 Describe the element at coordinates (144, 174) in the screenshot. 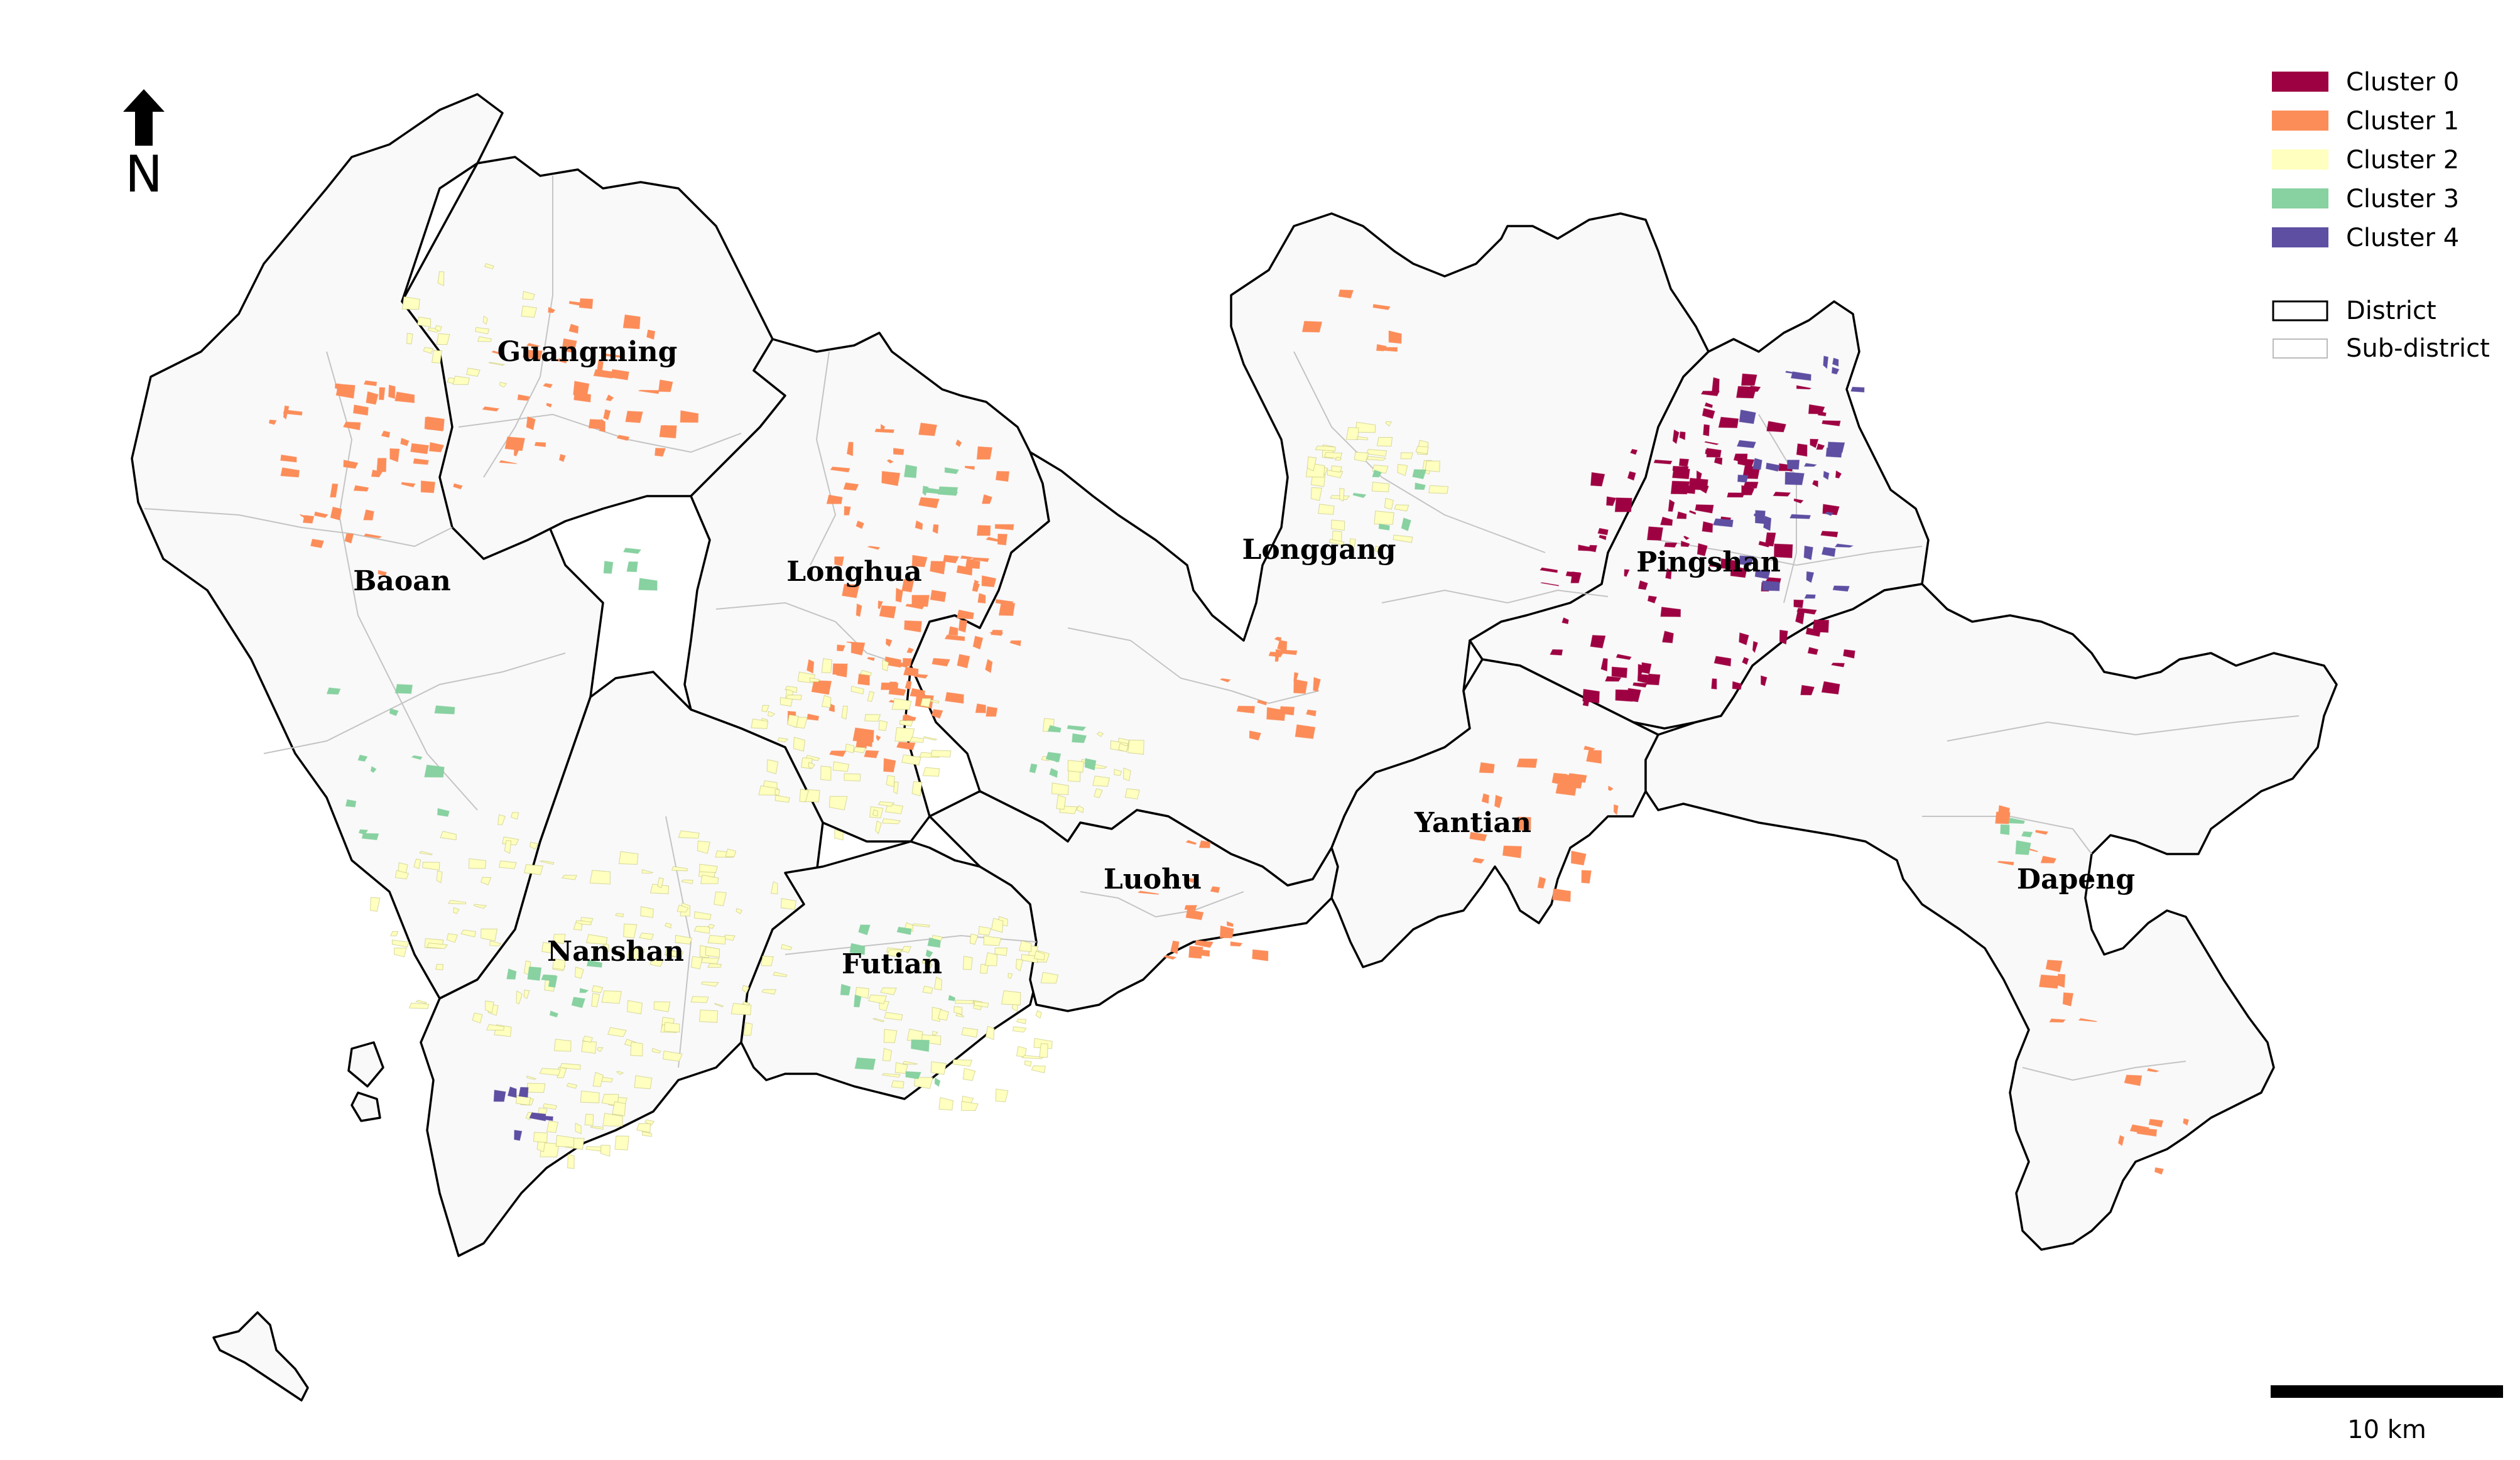

I see `north-label: N` at that location.